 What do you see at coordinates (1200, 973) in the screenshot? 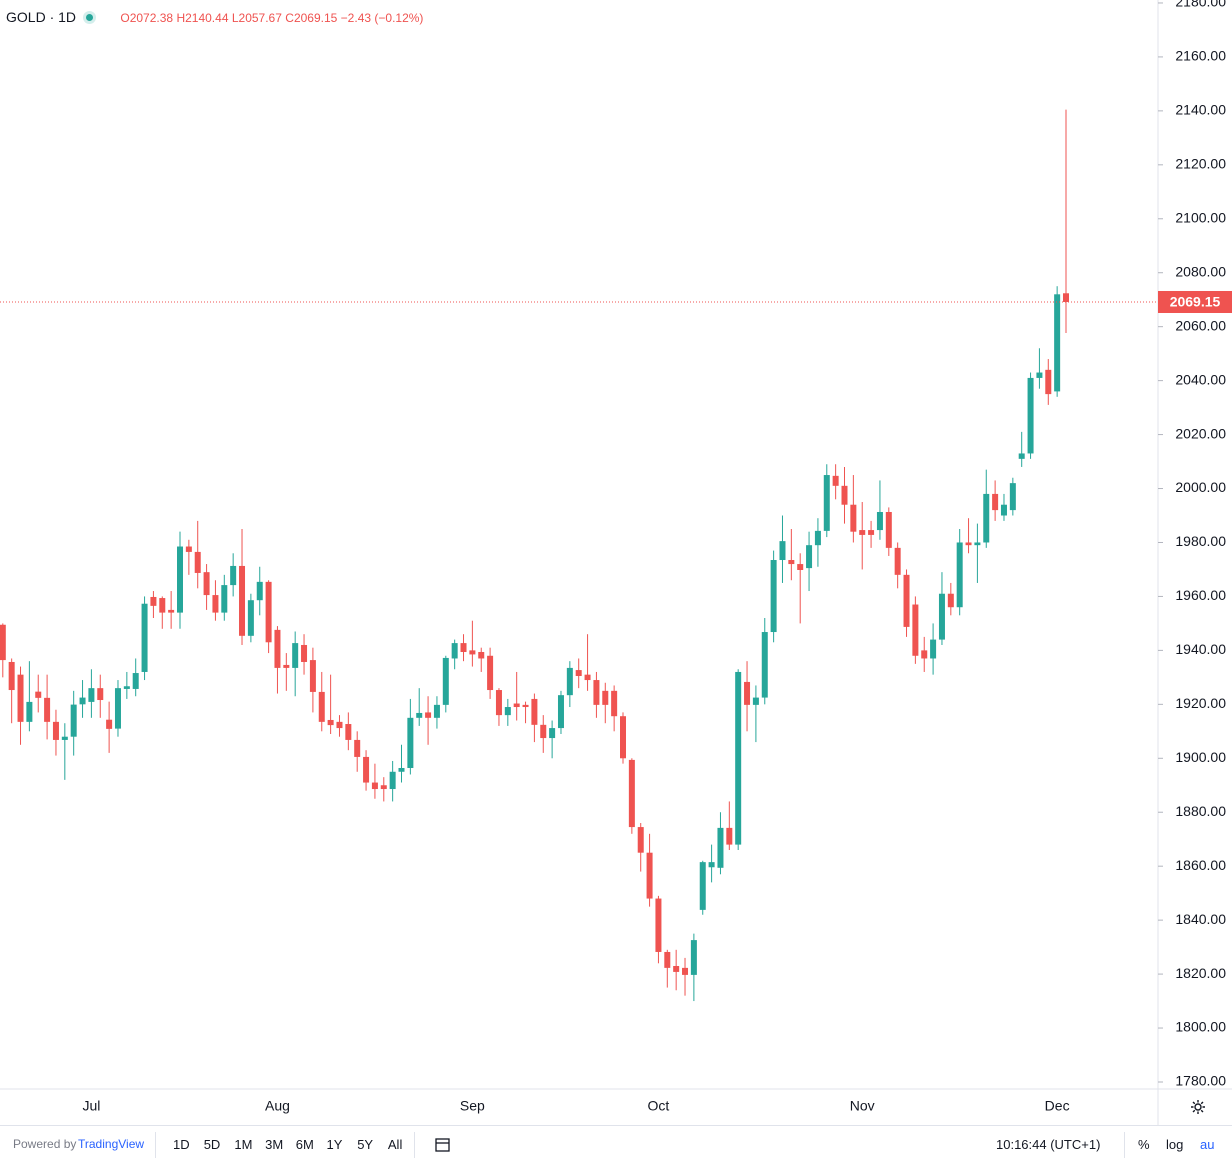
I see `y-tick-label: 1820.00` at bounding box center [1200, 973].